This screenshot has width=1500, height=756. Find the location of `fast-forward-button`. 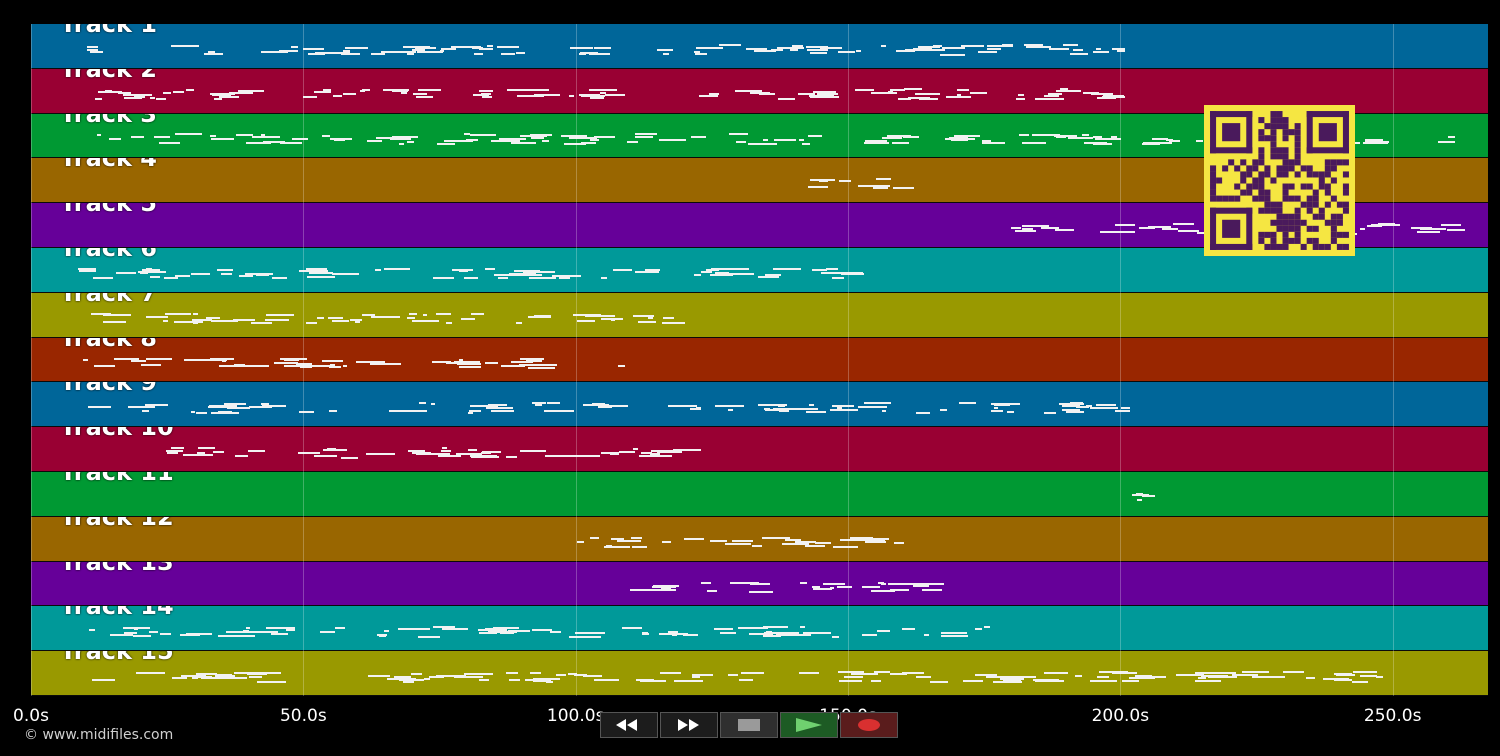

fast-forward-button is located at coordinates (689, 725).